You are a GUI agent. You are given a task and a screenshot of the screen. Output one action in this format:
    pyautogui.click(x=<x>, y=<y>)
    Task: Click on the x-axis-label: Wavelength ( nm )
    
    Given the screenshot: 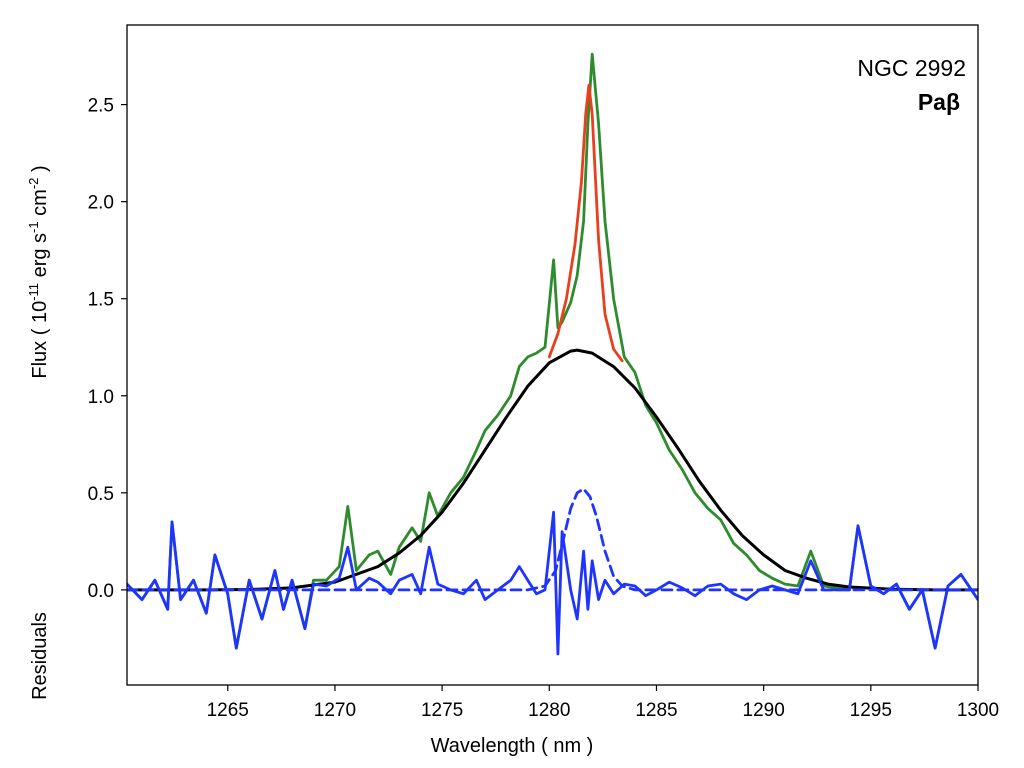 What is the action you would take?
    pyautogui.click(x=512, y=746)
    